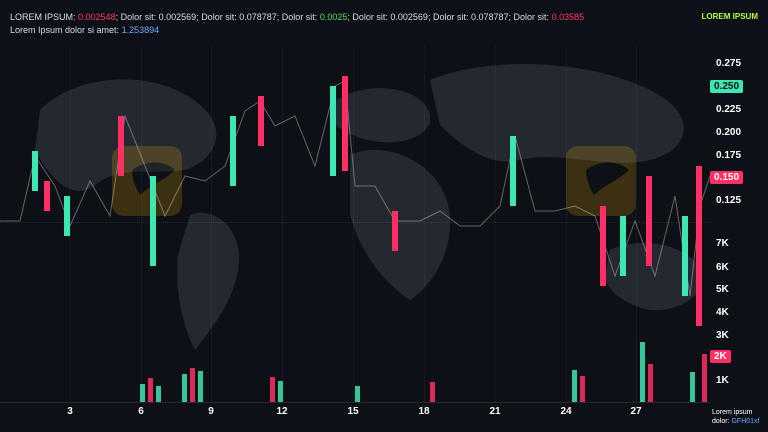 The image size is (768, 432). I want to click on ticker-value-2: 0.002569, so click(177, 17).